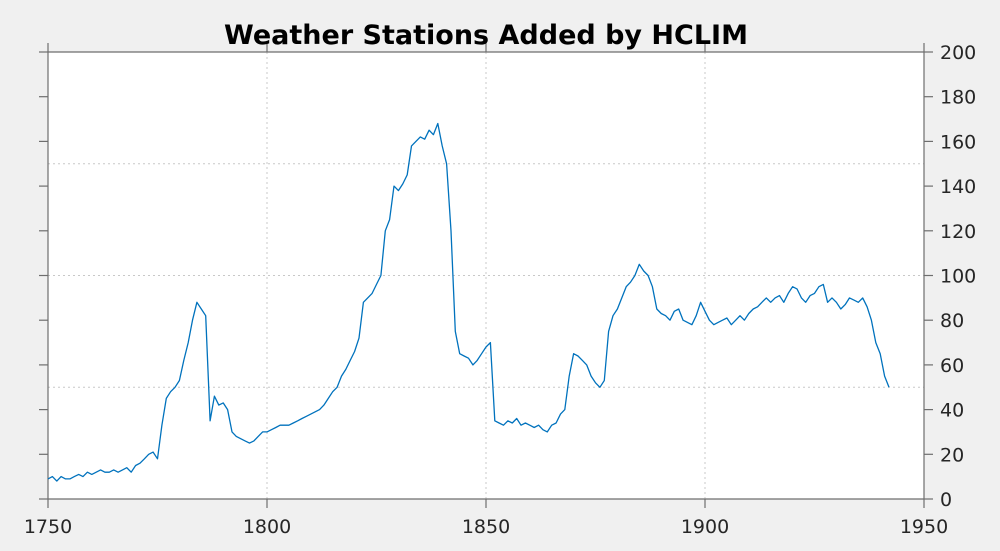 The image size is (1000, 551). I want to click on y-tick-label: 180, so click(958, 98).